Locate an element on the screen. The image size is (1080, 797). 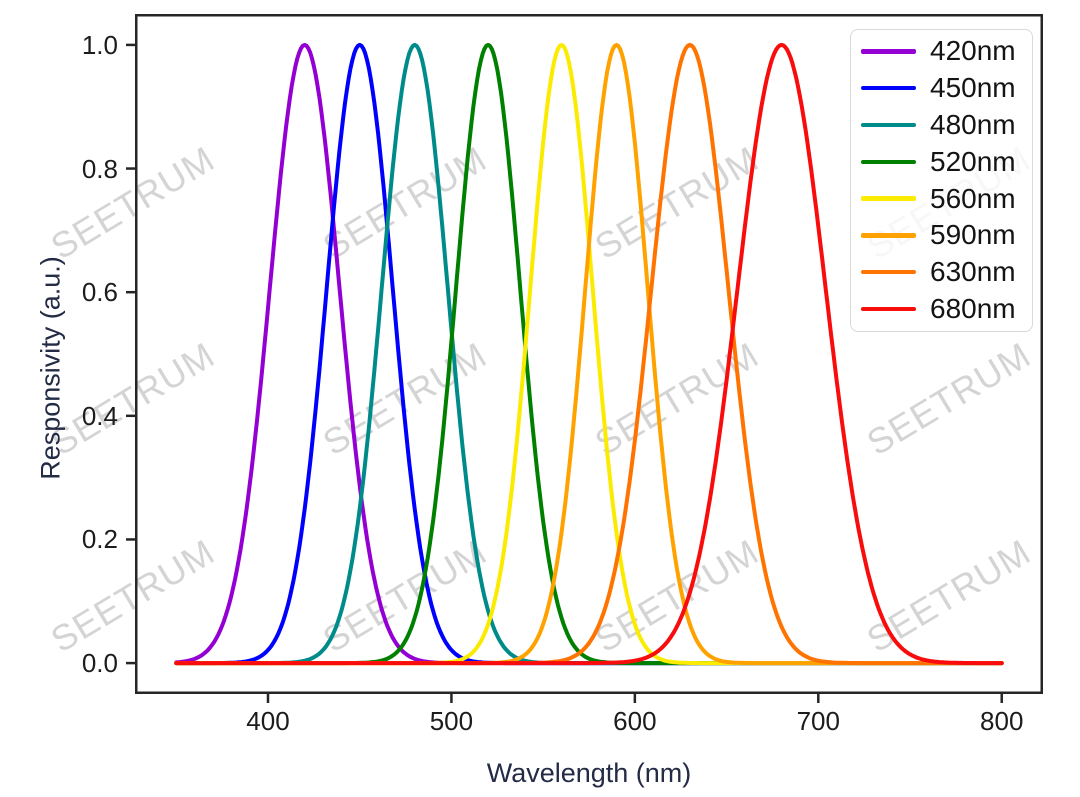
legend-label: 560nm is located at coordinates (973, 198).